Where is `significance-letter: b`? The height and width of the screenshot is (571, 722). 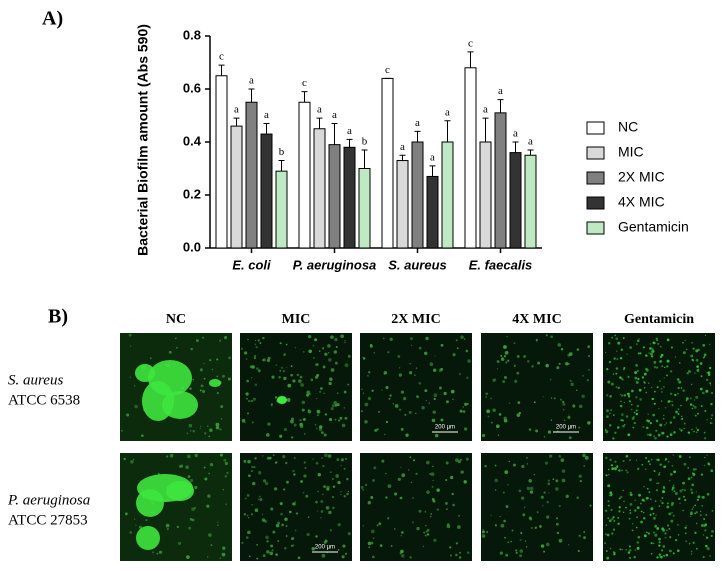 significance-letter: b is located at coordinates (282, 152).